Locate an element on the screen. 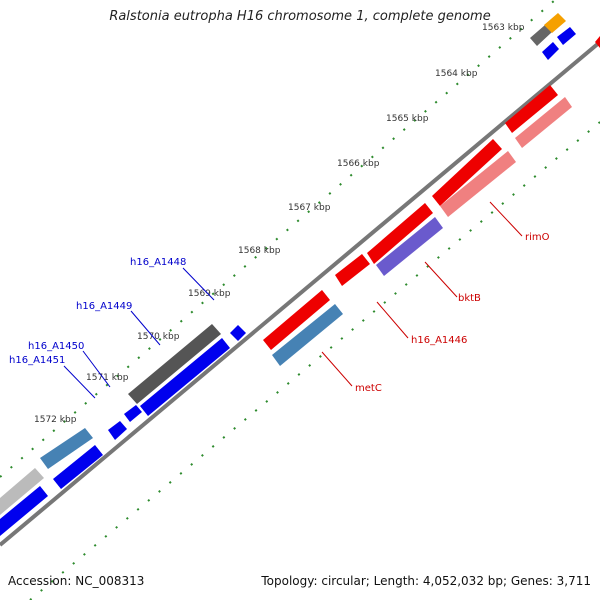 The width and height of the screenshot is (600, 600). gene-h16-a1450-blue is located at coordinates (117, 430).